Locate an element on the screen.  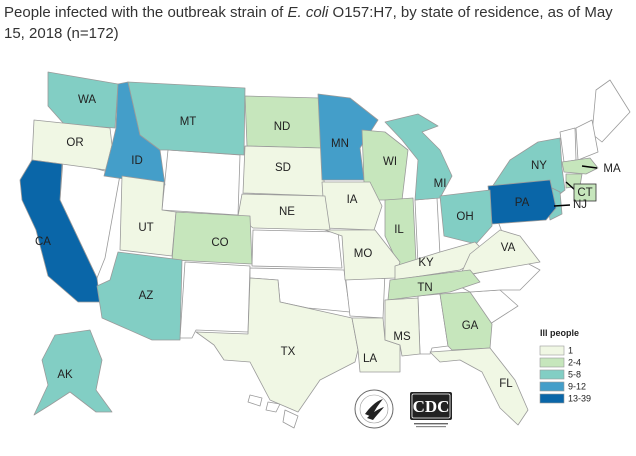
state-shape-mt is located at coordinates (186, 118).